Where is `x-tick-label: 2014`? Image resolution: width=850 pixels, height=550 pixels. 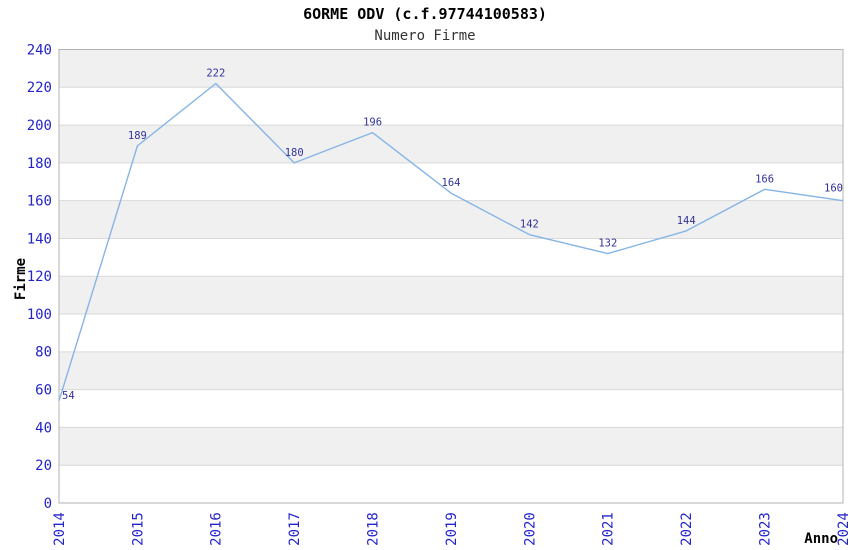 x-tick-label: 2014 is located at coordinates (60, 529).